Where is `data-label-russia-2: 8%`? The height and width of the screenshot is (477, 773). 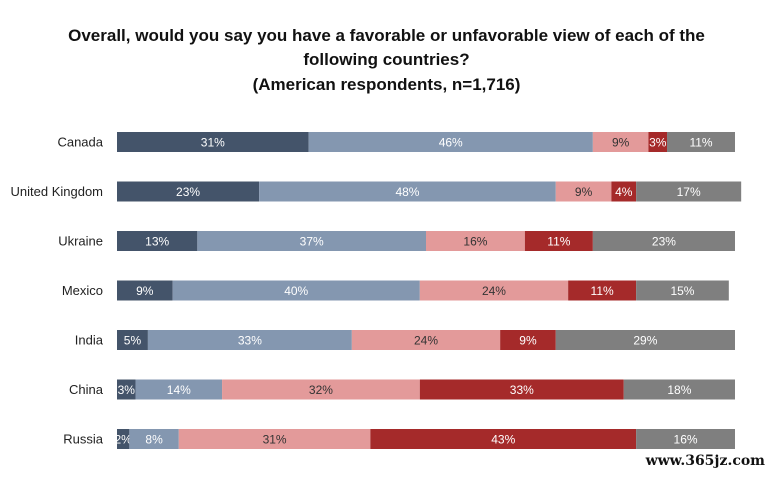 data-label-russia-2: 8% is located at coordinates (154, 440).